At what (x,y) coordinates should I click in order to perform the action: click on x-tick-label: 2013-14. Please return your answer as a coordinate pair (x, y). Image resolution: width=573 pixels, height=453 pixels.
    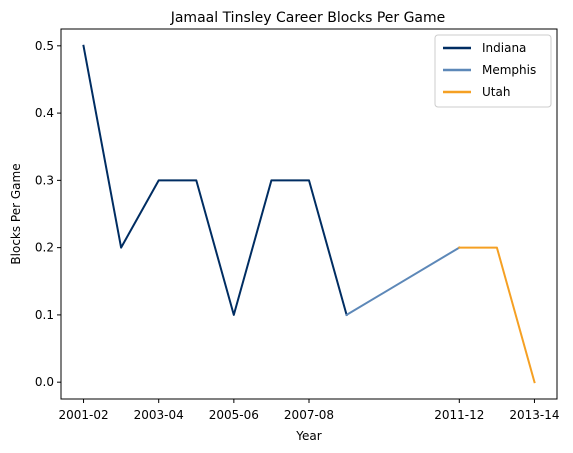
    Looking at the image, I should click on (534, 415).